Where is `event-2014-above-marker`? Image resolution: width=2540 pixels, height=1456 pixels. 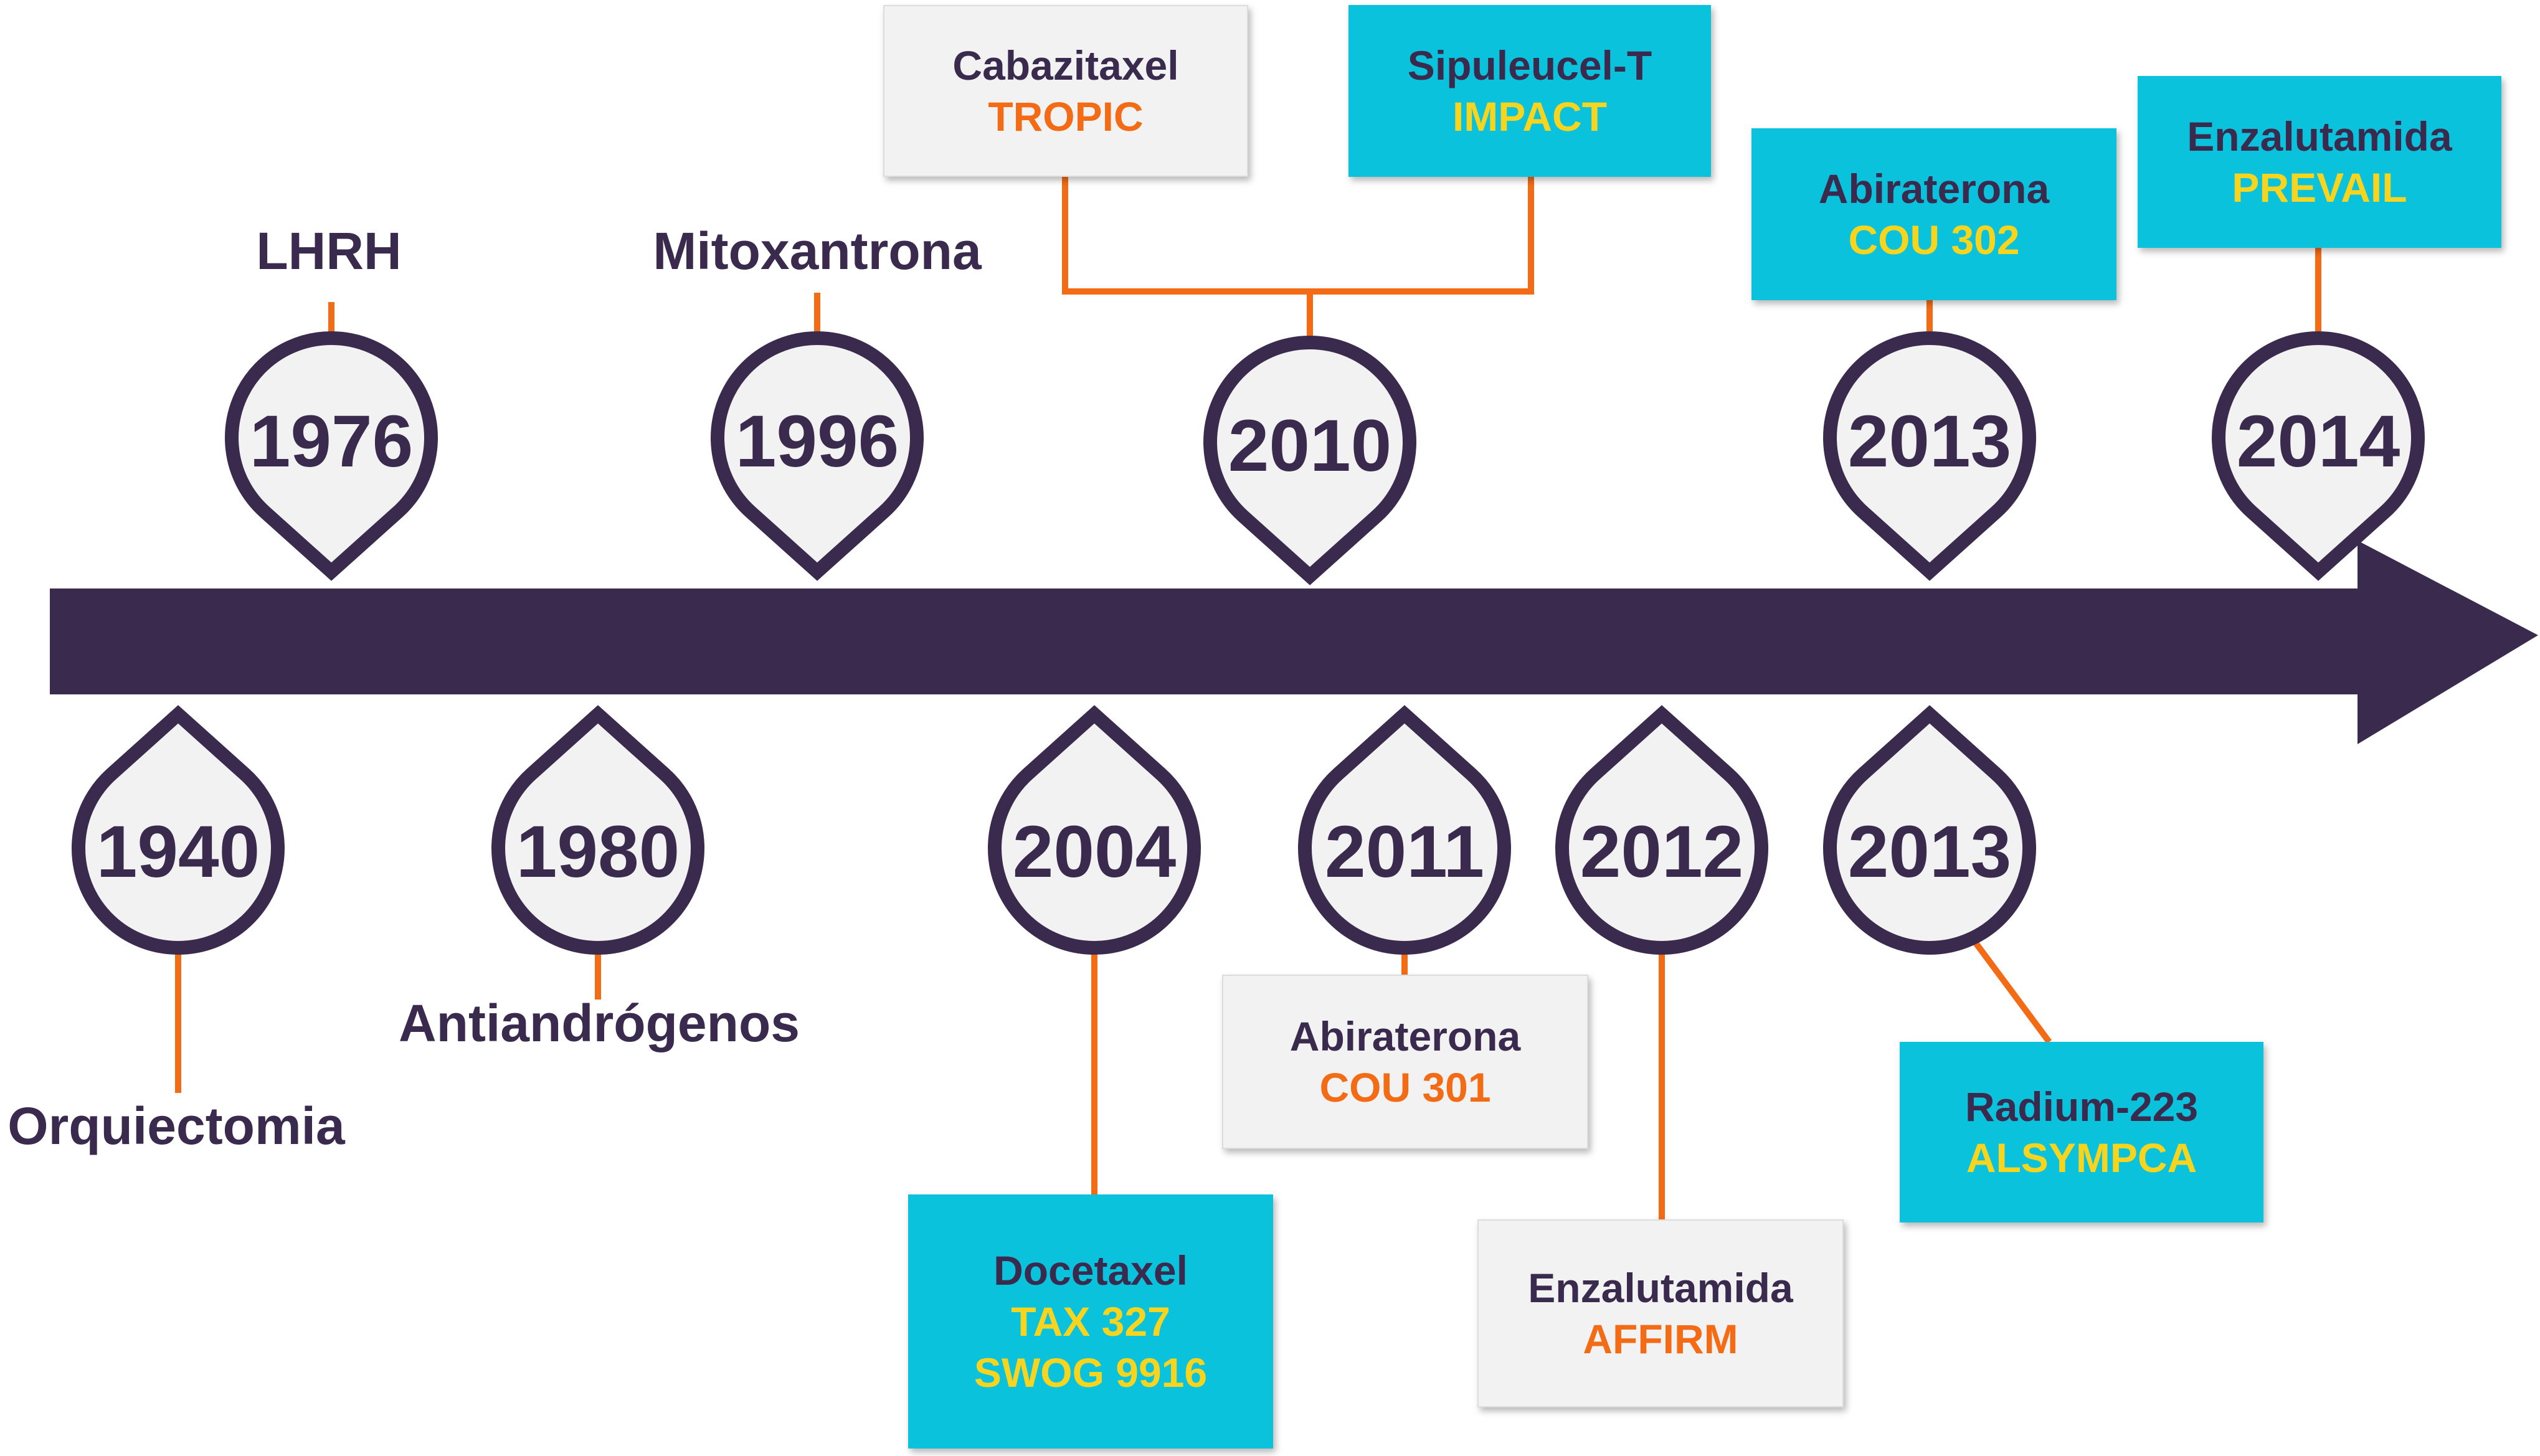
event-2014-above-marker is located at coordinates (2318, 456).